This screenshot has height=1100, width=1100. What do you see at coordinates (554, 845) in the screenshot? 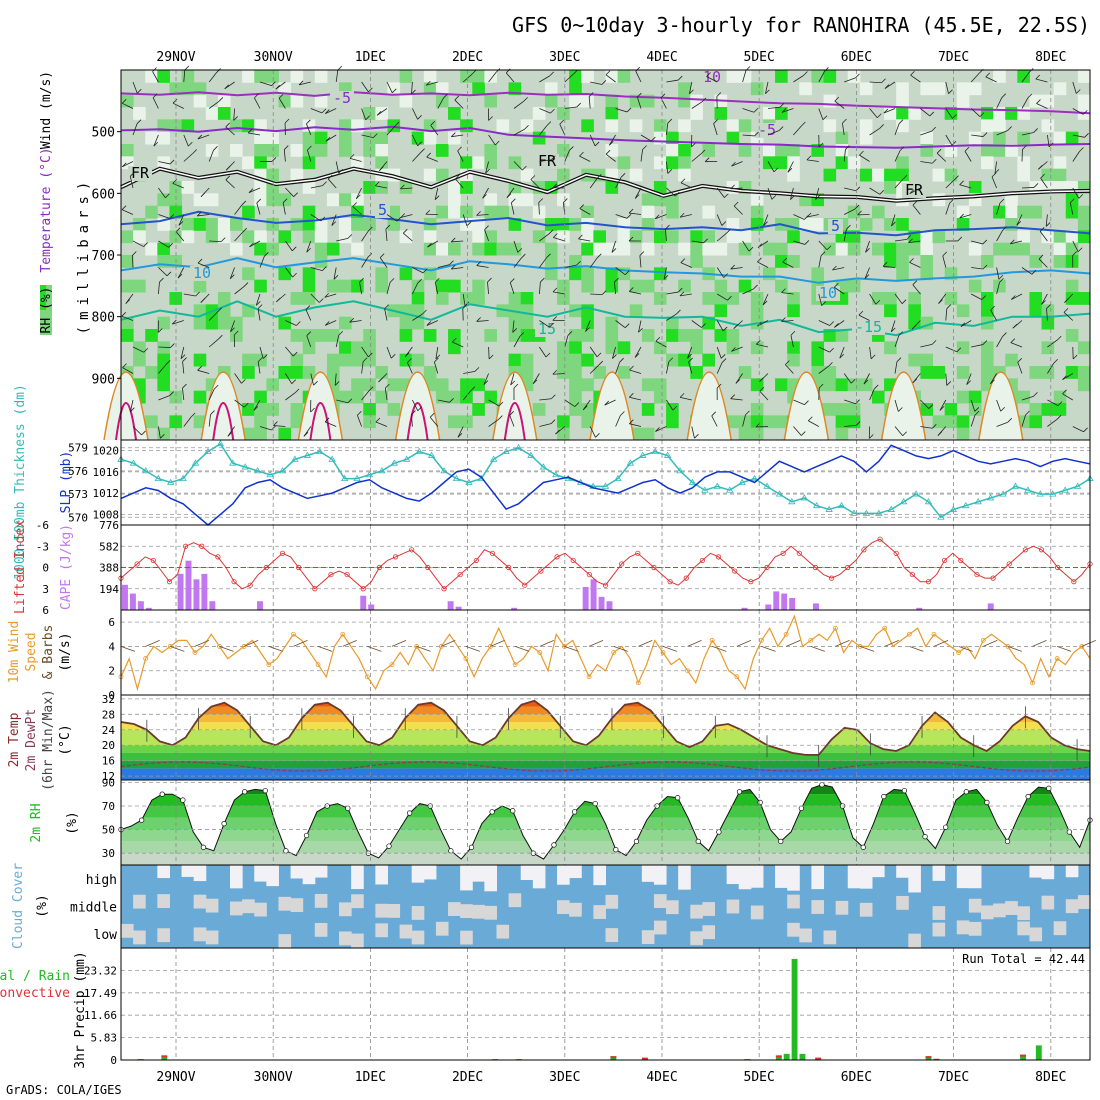
I see `rh-point` at bounding box center [554, 845].